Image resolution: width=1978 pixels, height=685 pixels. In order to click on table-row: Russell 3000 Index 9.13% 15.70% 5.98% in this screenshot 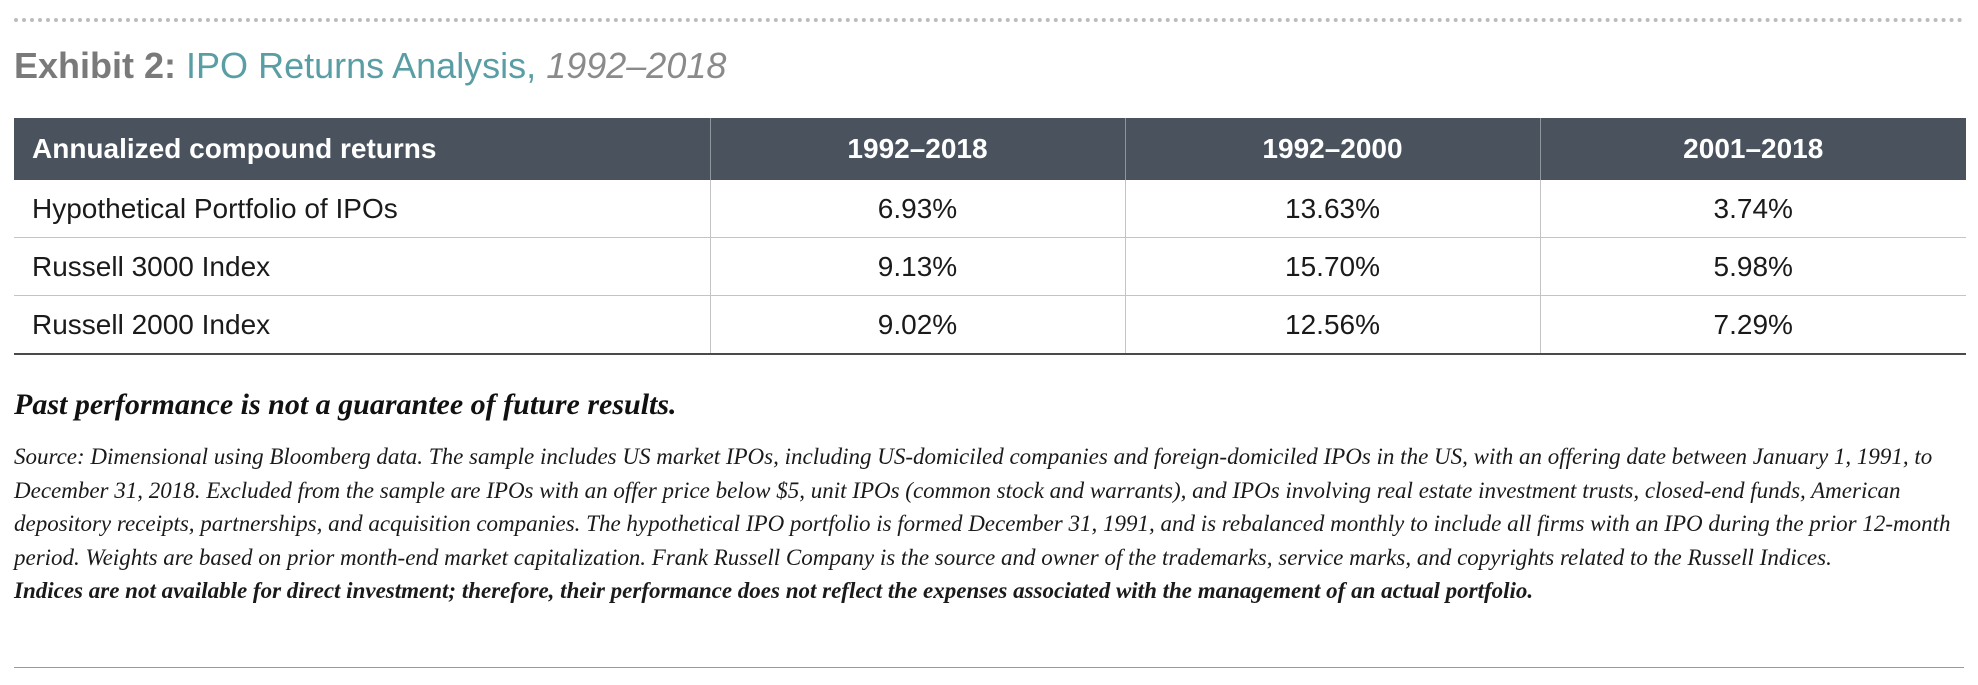, I will do `click(990, 266)`.